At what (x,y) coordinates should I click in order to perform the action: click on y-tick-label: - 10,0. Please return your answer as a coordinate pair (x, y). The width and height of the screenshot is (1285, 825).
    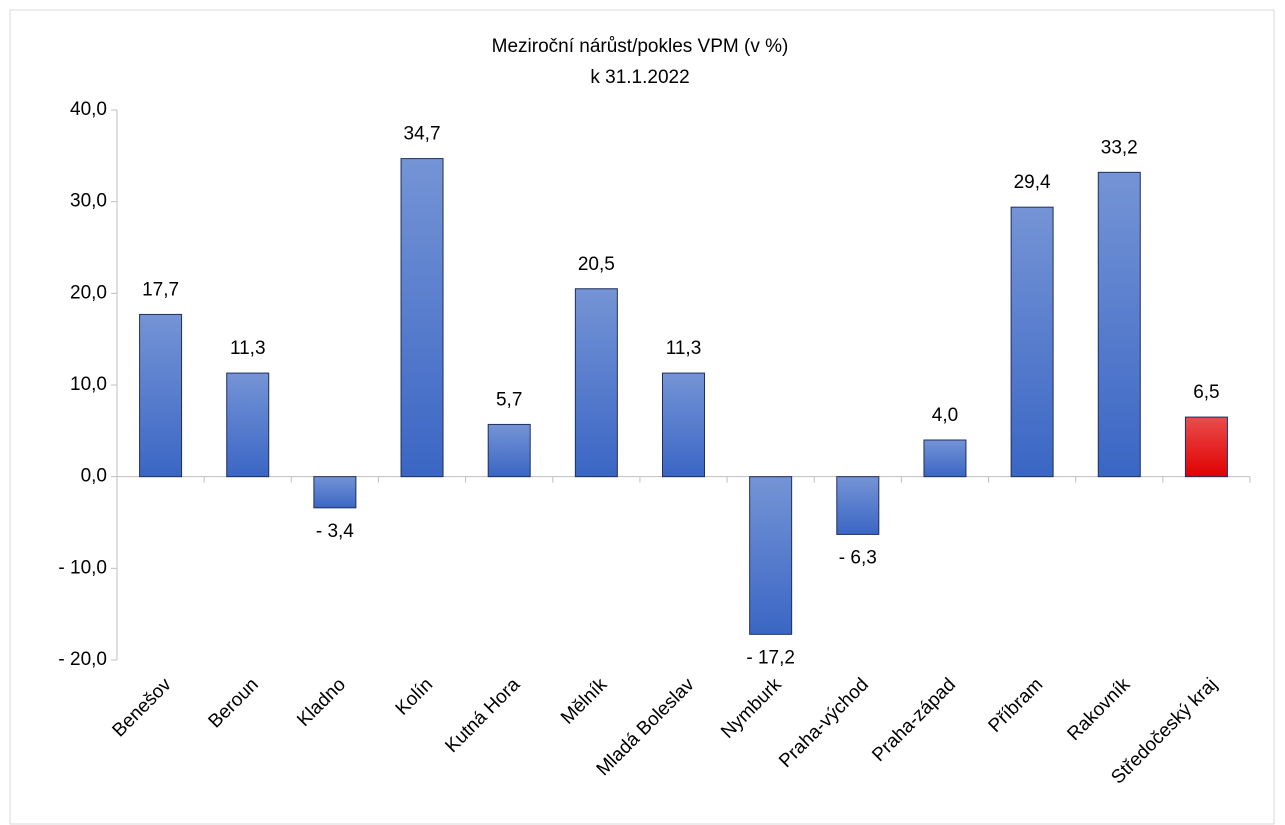
    Looking at the image, I should click on (82, 567).